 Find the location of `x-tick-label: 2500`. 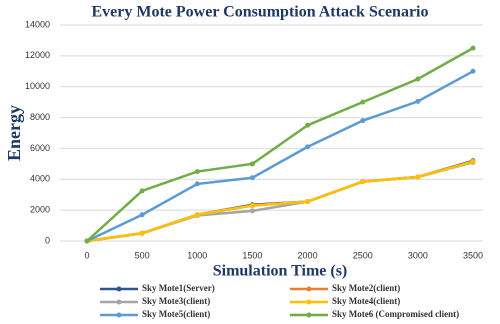

x-tick-label: 2500 is located at coordinates (363, 255).